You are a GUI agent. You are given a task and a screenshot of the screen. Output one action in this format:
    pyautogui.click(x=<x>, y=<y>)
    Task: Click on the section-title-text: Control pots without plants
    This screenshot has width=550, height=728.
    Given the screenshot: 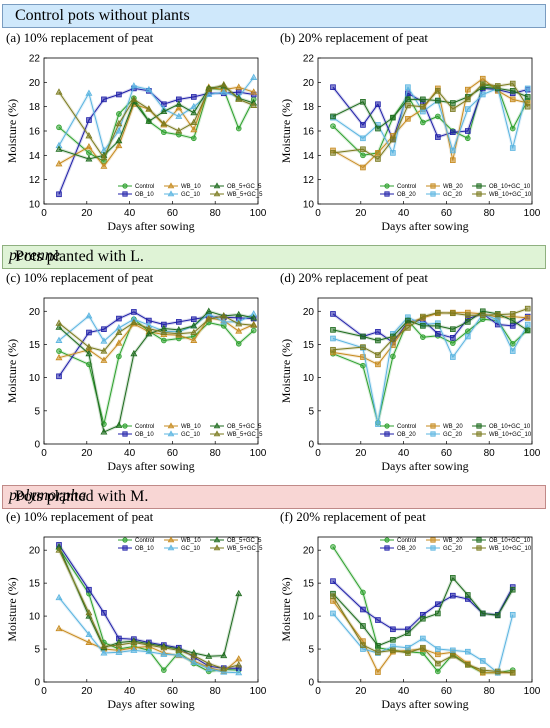 What is the action you would take?
    pyautogui.click(x=102, y=15)
    